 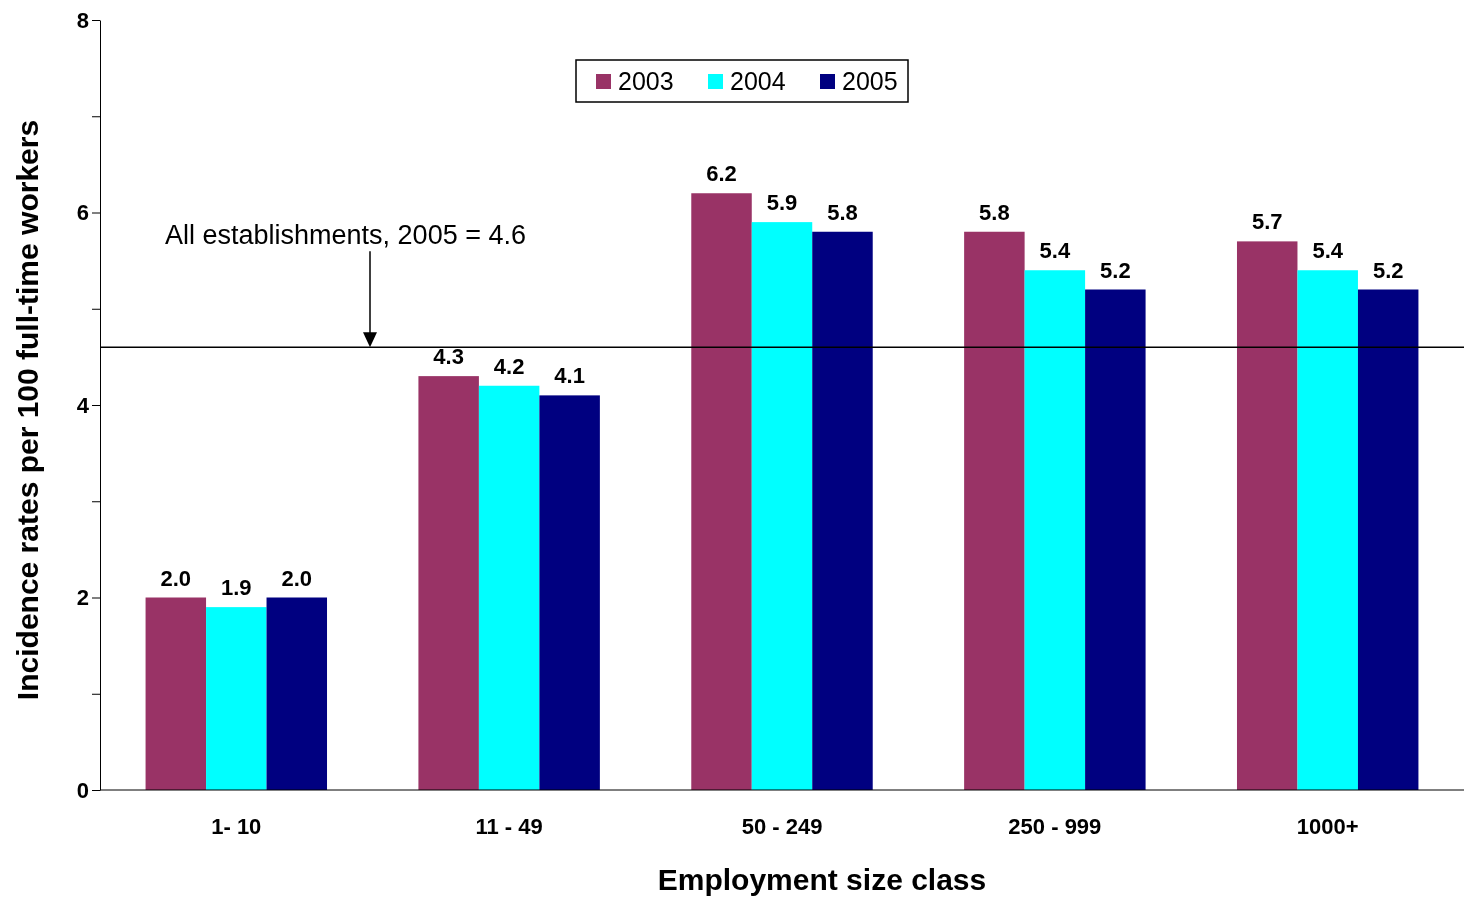 What do you see at coordinates (82, 20) in the screenshot?
I see `y-tick-label: 8` at bounding box center [82, 20].